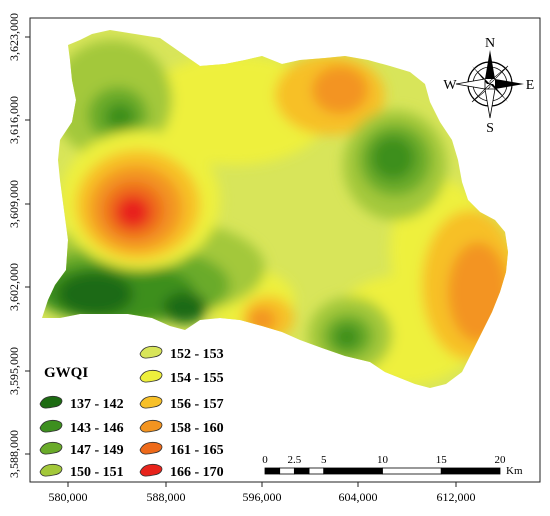 Image resolution: width=550 pixels, height=516 pixels. I want to click on legend-item: 143 - 146, so click(81, 427).